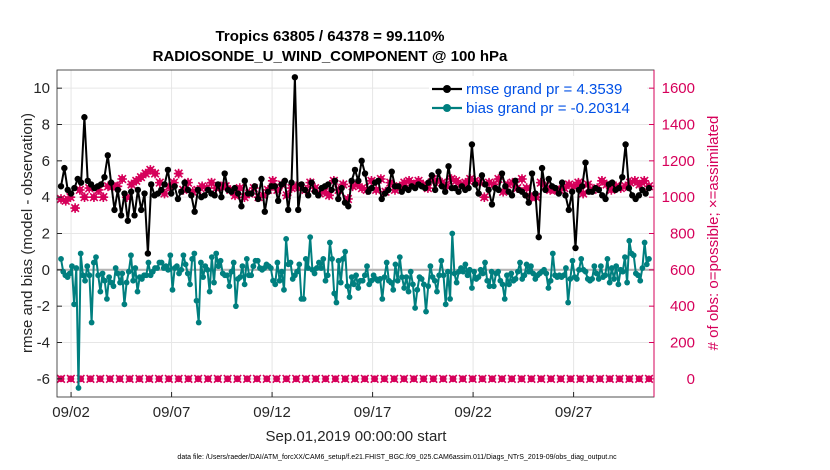 The width and height of the screenshot is (830, 470). I want to click on y-tick-label-7: 8, so click(46, 125).